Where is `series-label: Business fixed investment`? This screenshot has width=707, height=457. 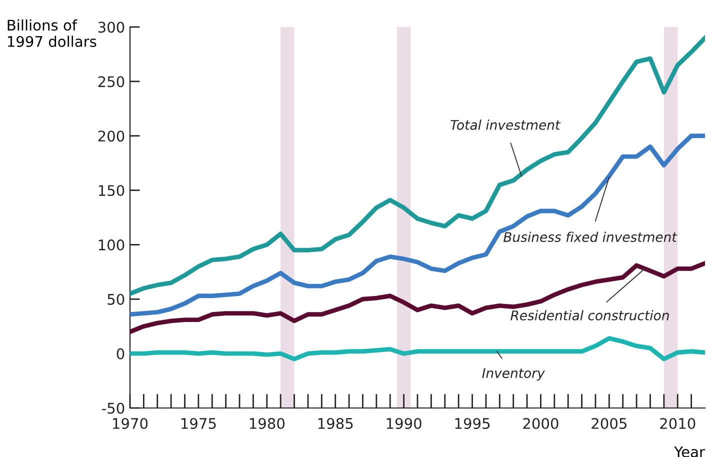 series-label: Business fixed investment is located at coordinates (591, 237).